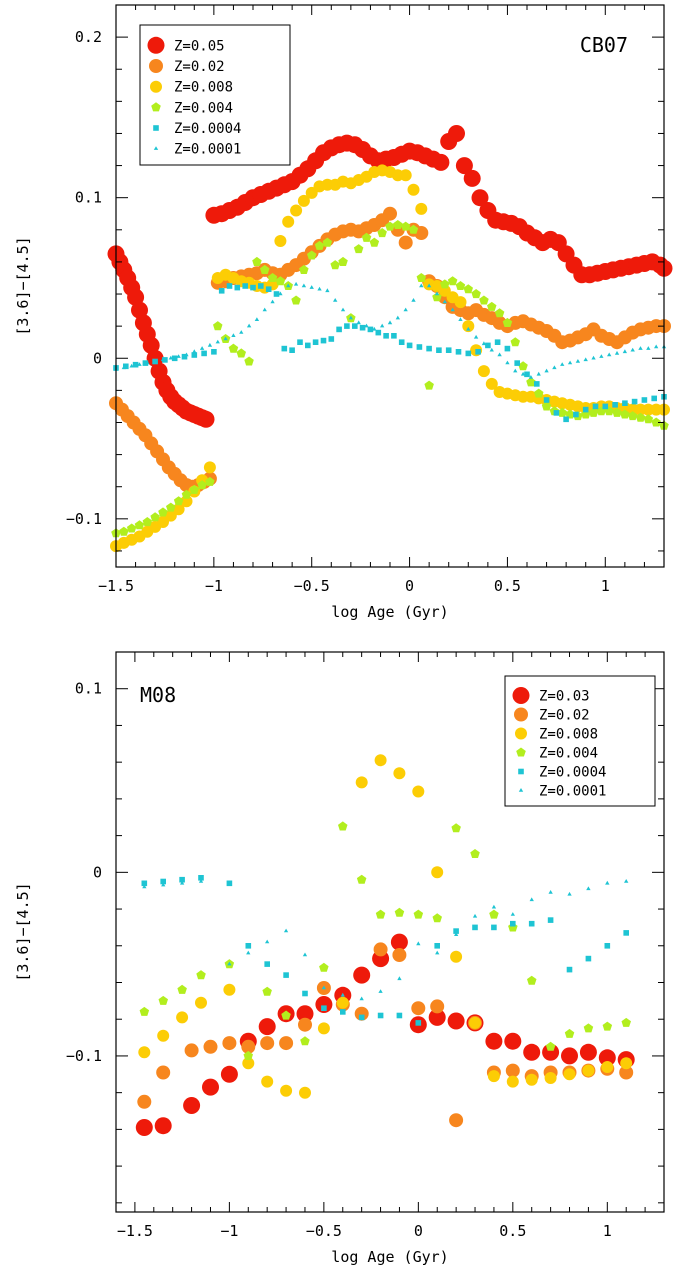 This screenshot has height=1270, width=683. Describe the element at coordinates (84, 1056) in the screenshot. I see `y-tick-label: −0.1` at that location.